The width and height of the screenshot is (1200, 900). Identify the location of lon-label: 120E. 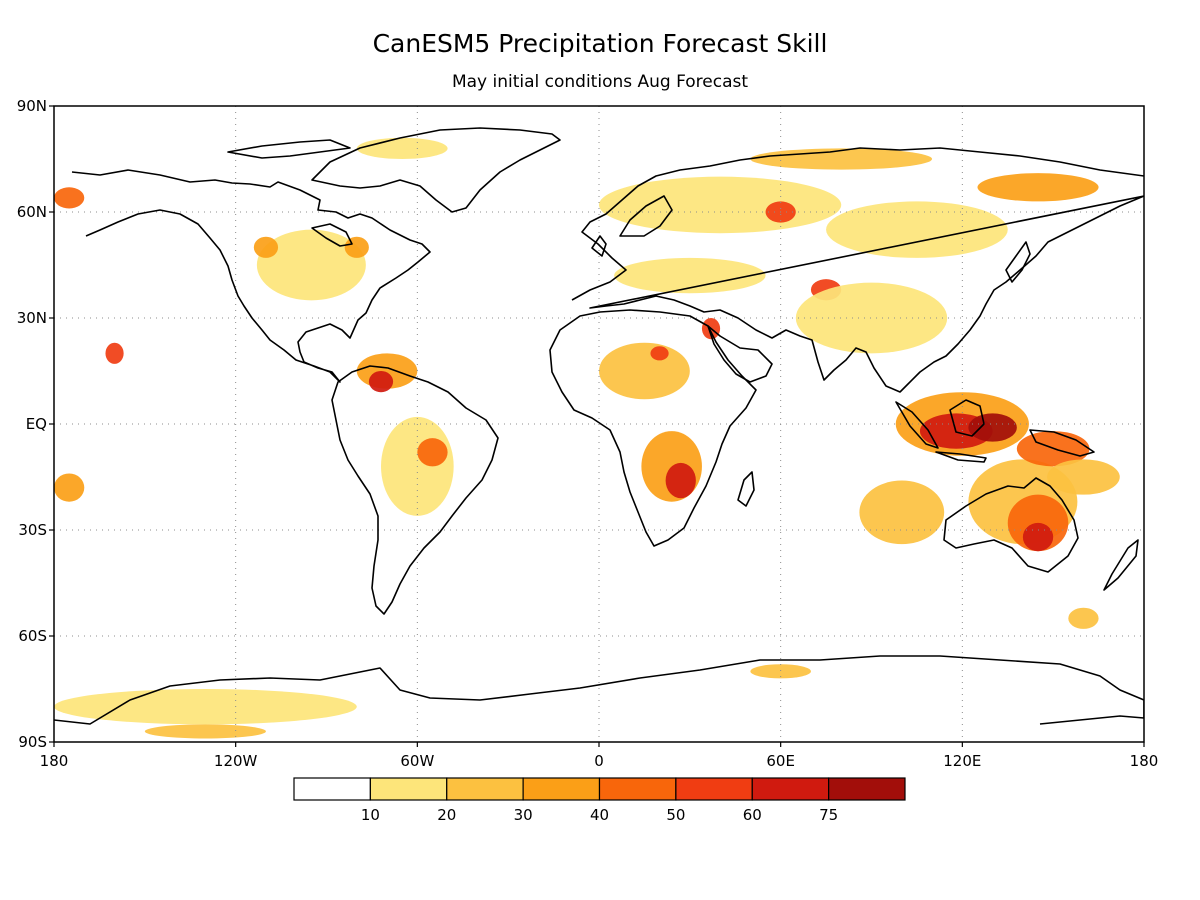
(962, 761).